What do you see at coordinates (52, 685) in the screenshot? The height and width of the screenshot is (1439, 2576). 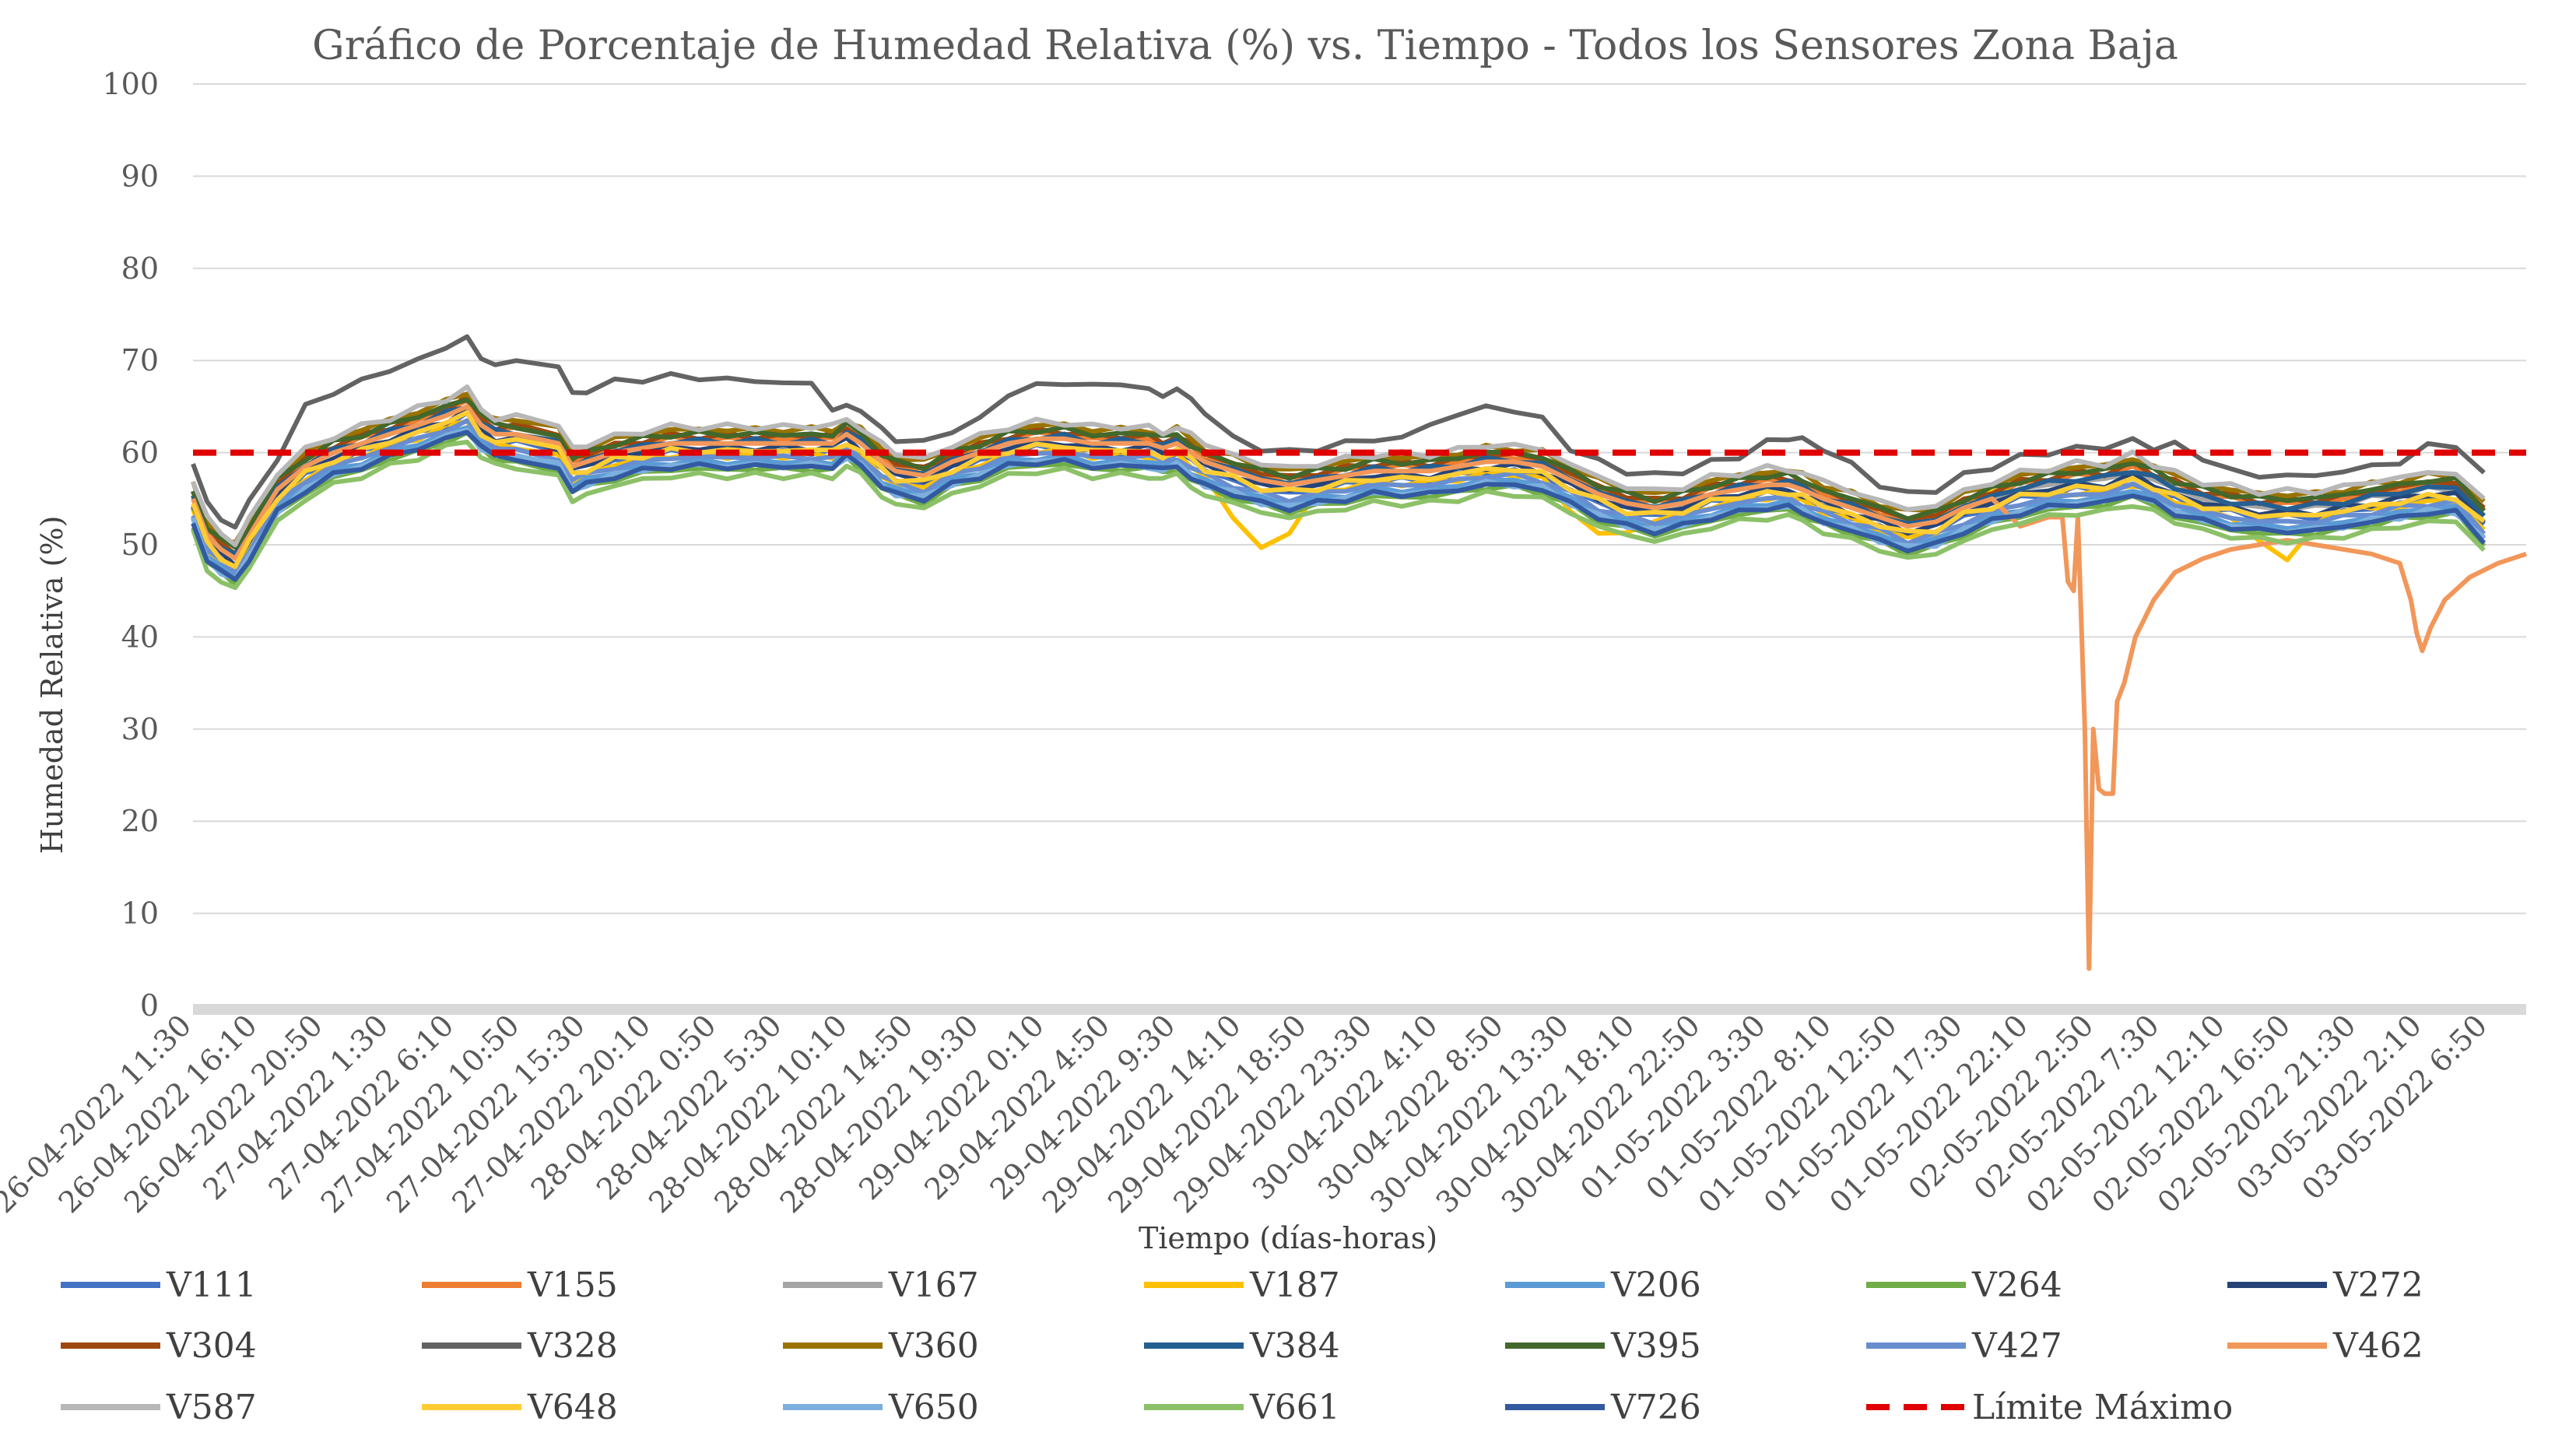 I see `y-axis-title: Humedad Relativa (%)` at bounding box center [52, 685].